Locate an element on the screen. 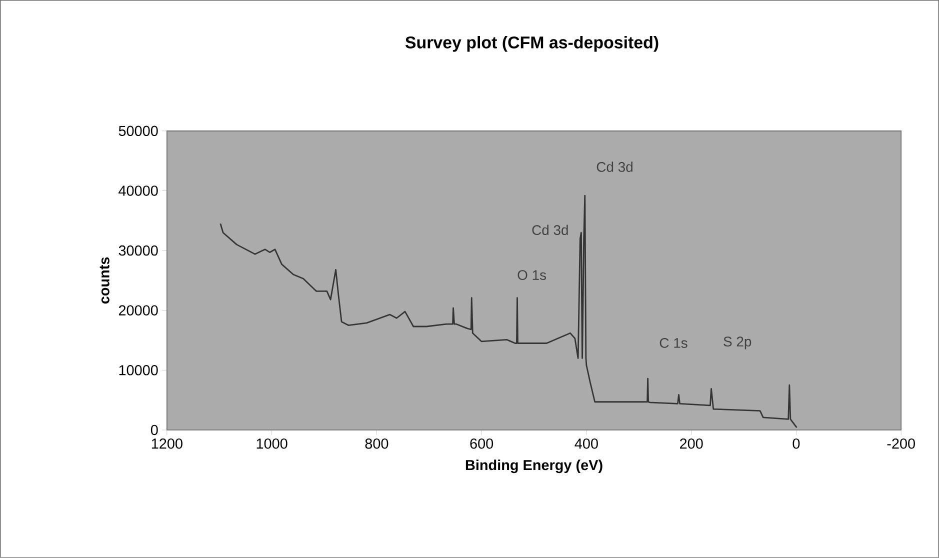 The image size is (939, 558). y-tick-label: 30000 is located at coordinates (138, 250).